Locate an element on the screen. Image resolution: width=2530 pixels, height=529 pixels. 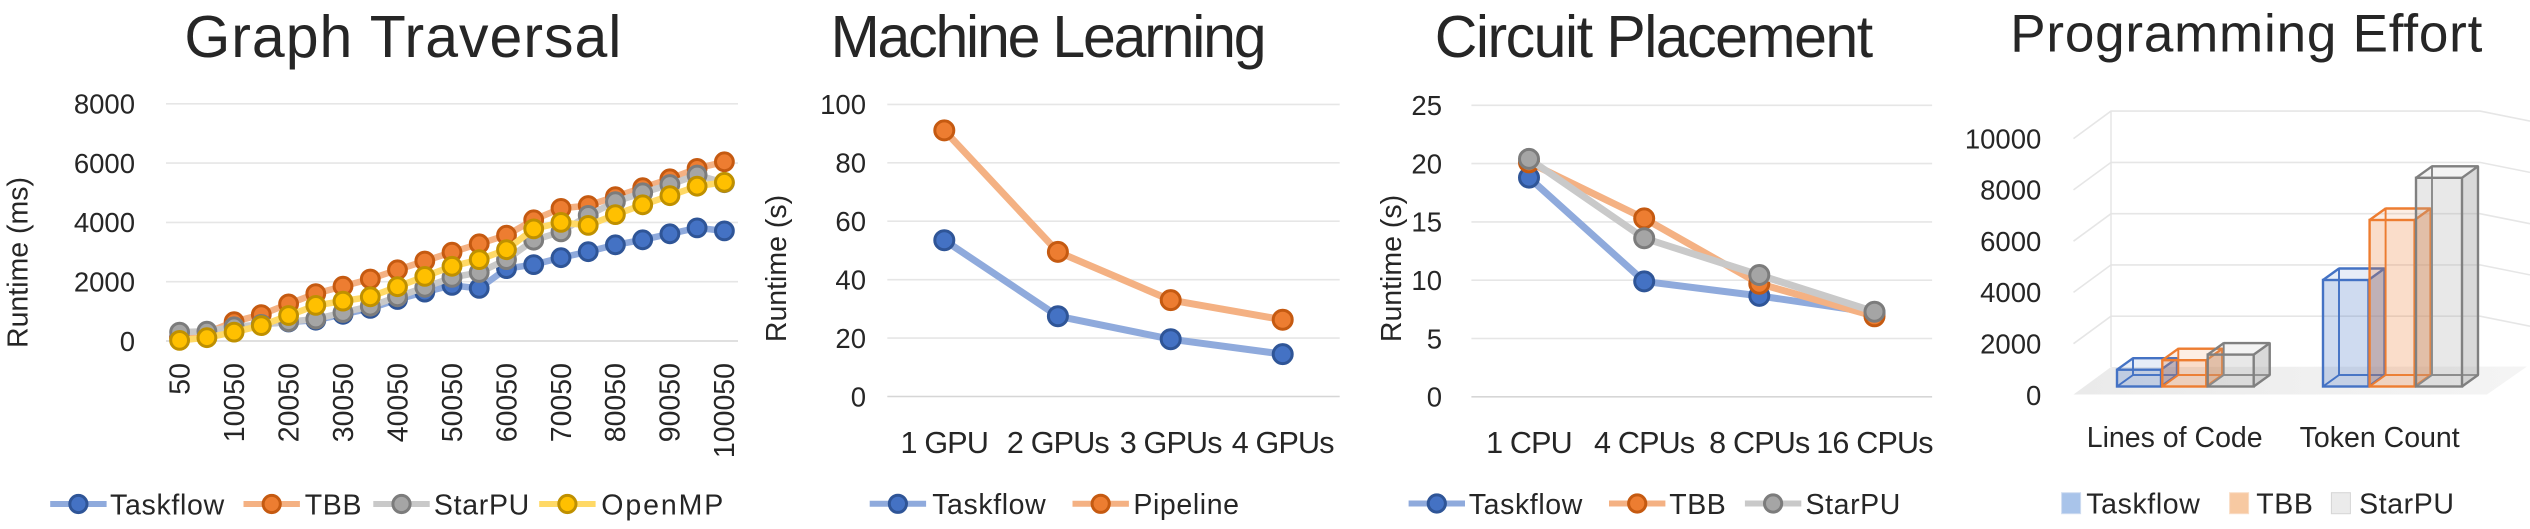
svg-text: OpenMP is located at coordinates (663, 505).